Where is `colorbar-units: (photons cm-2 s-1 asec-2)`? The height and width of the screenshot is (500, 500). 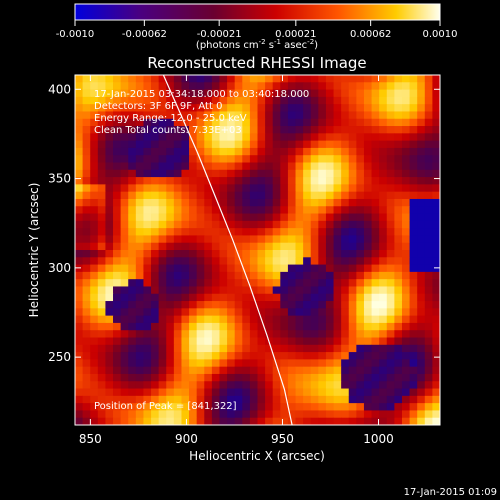
colorbar-units: (photons cm-2 s-1 asec-2) is located at coordinates (257, 44).